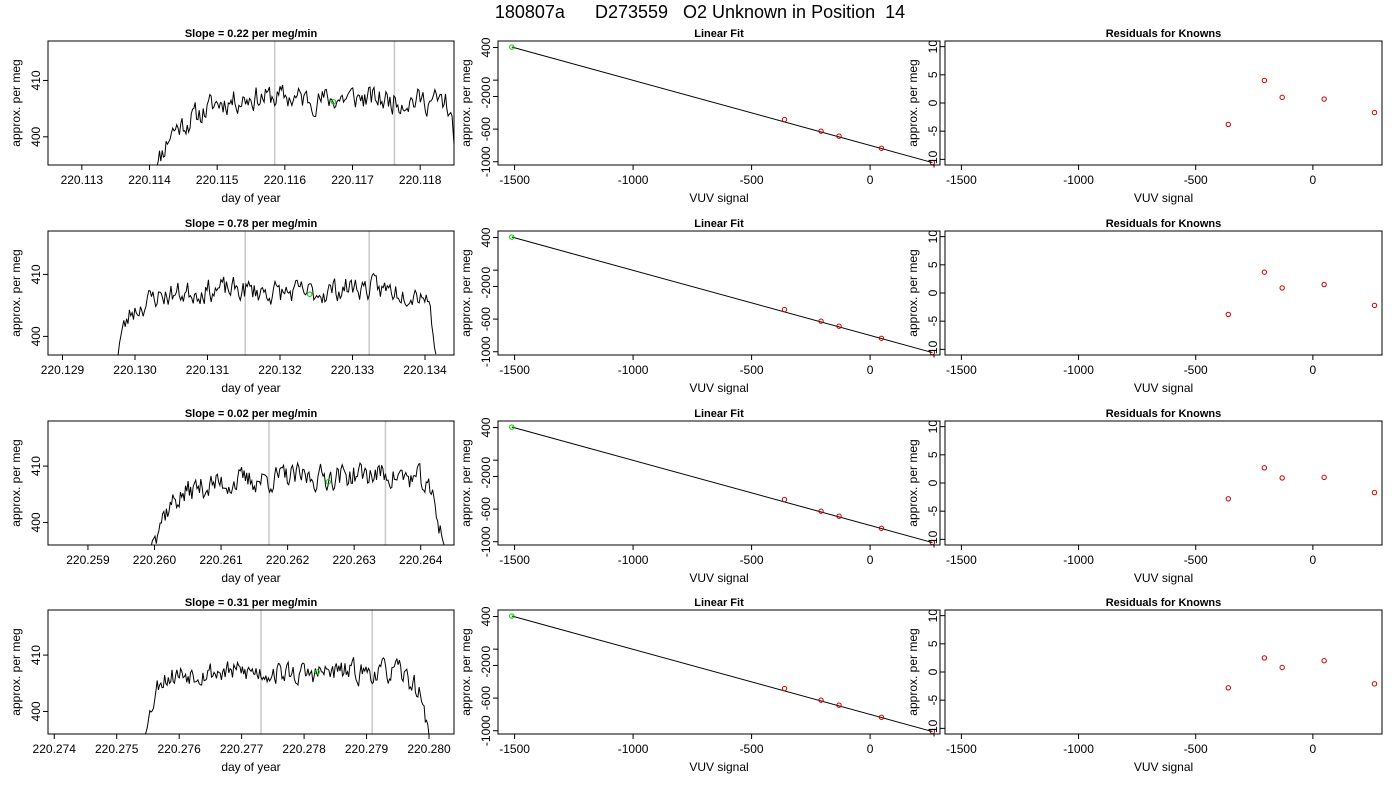  Describe the element at coordinates (288, 560) in the screenshot. I see `x-tick-label: 220.262` at that location.